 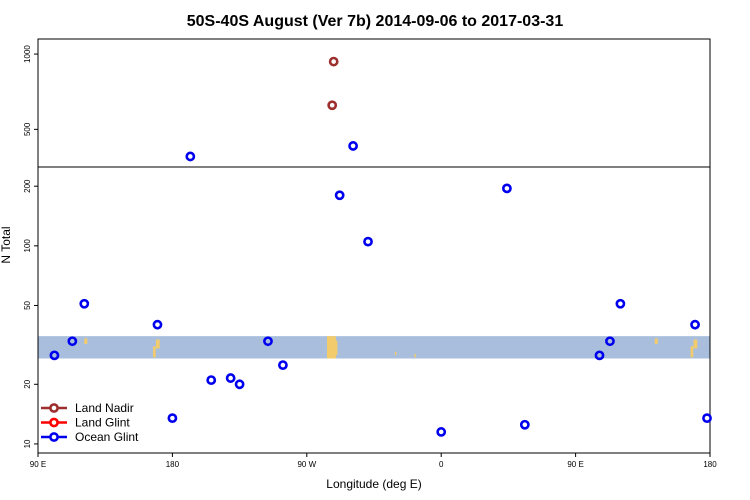 I want to click on y-tick-label: 50, so click(x=27, y=304).